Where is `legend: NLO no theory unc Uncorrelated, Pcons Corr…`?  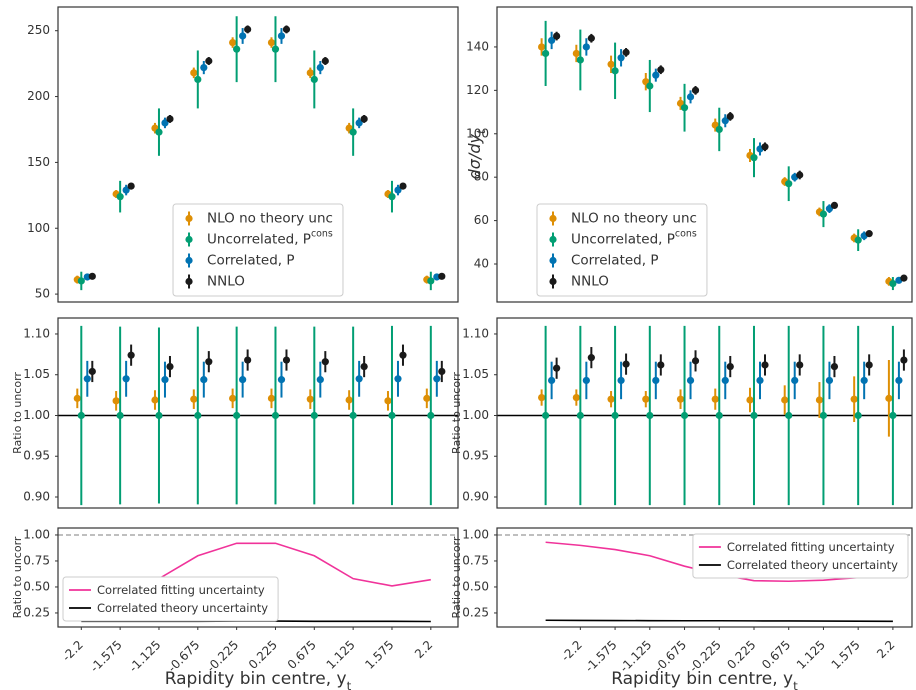 legend: NLO no theory unc Uncorrelated, Pcons Corr… is located at coordinates (622, 250).